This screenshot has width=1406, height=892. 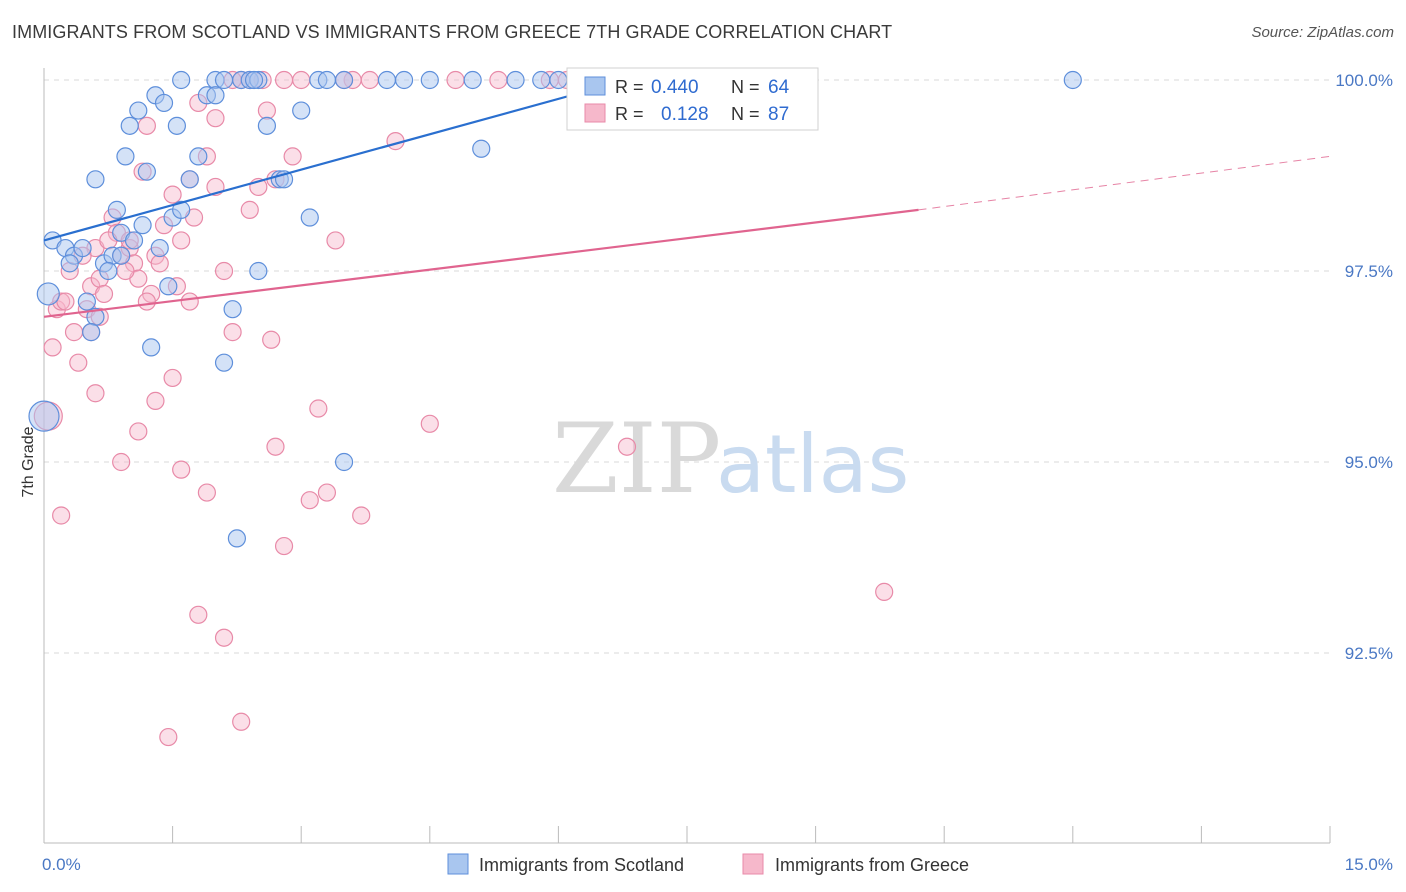 What do you see at coordinates (1369, 864) in the screenshot?
I see `x-tick-label-1: 15.0%` at bounding box center [1369, 864].